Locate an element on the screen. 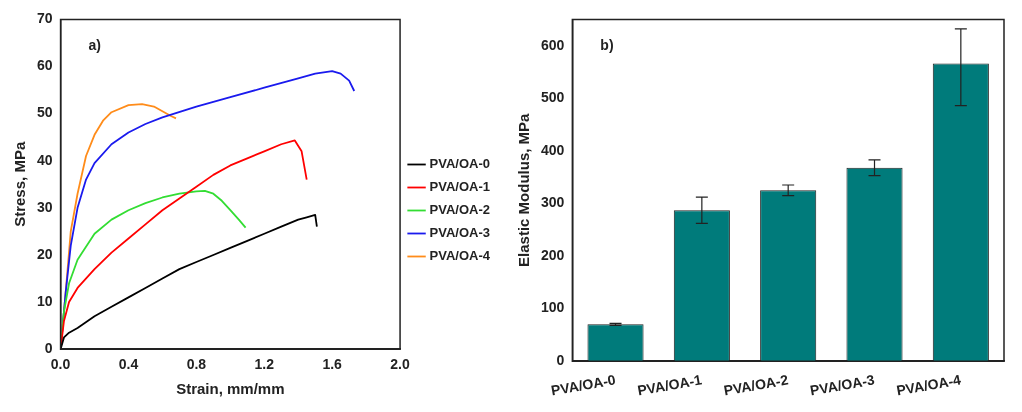 The width and height of the screenshot is (1022, 412). y-tick-label: 400 is located at coordinates (553, 149).